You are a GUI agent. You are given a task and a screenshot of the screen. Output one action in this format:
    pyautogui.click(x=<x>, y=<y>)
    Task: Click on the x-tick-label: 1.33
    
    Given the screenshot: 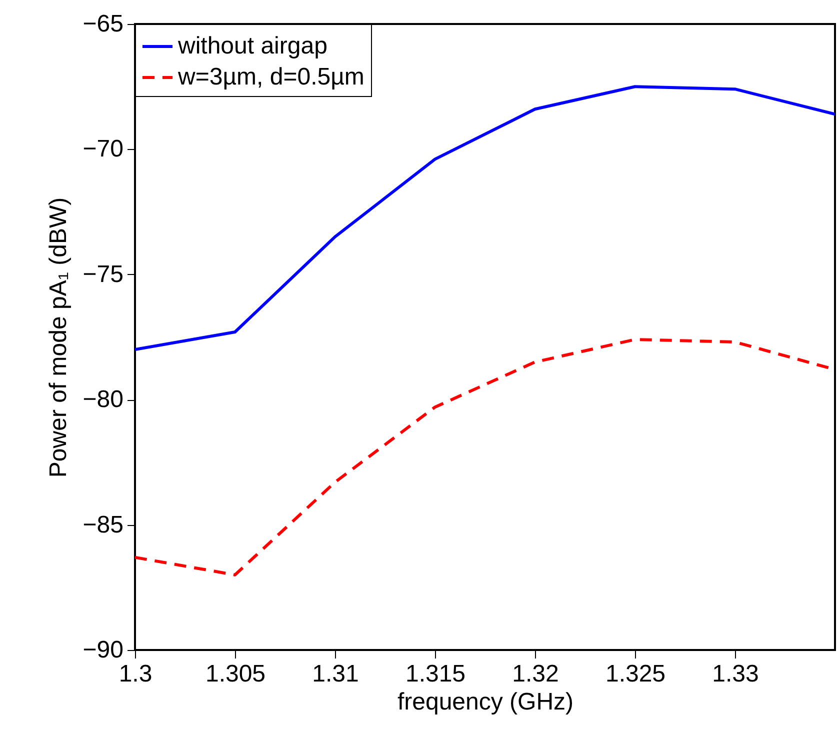 What is the action you would take?
    pyautogui.click(x=735, y=674)
    